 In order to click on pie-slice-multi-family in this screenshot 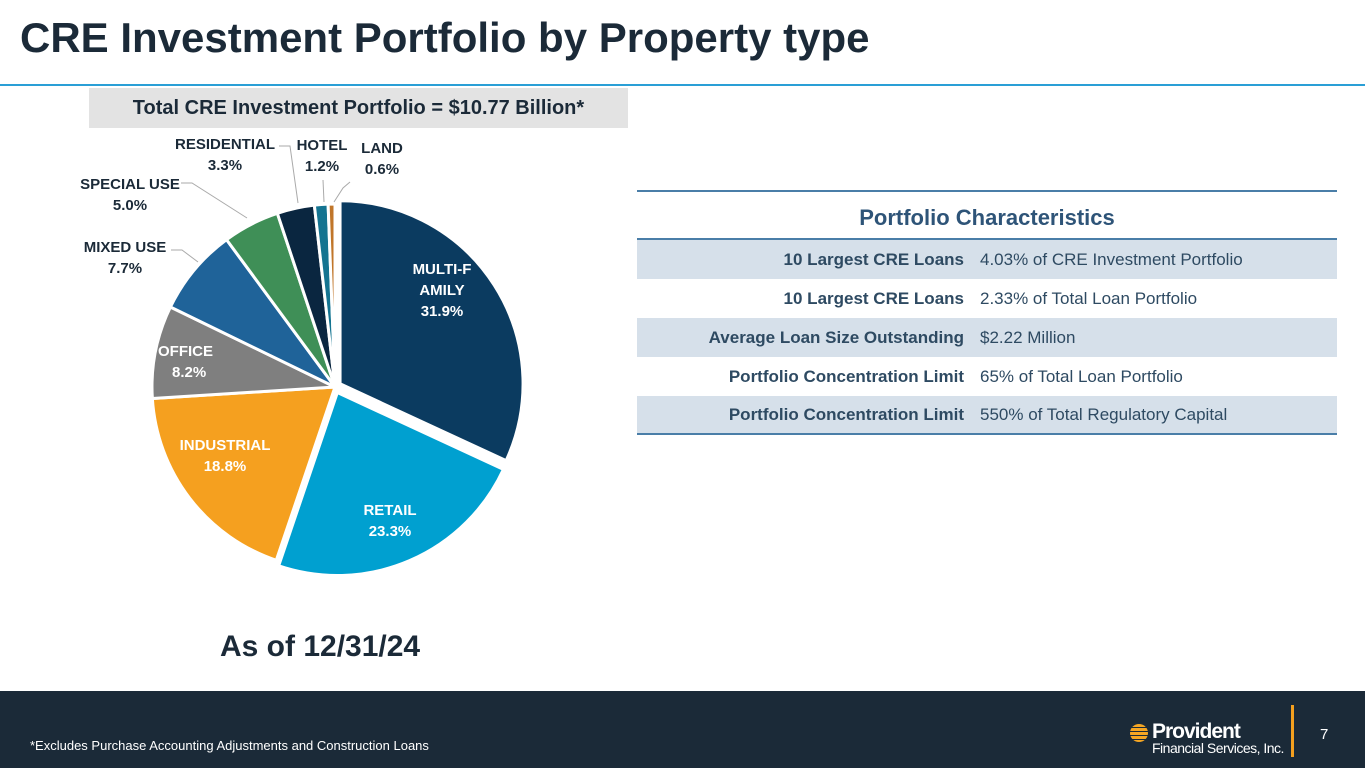, I will do `click(431, 331)`.